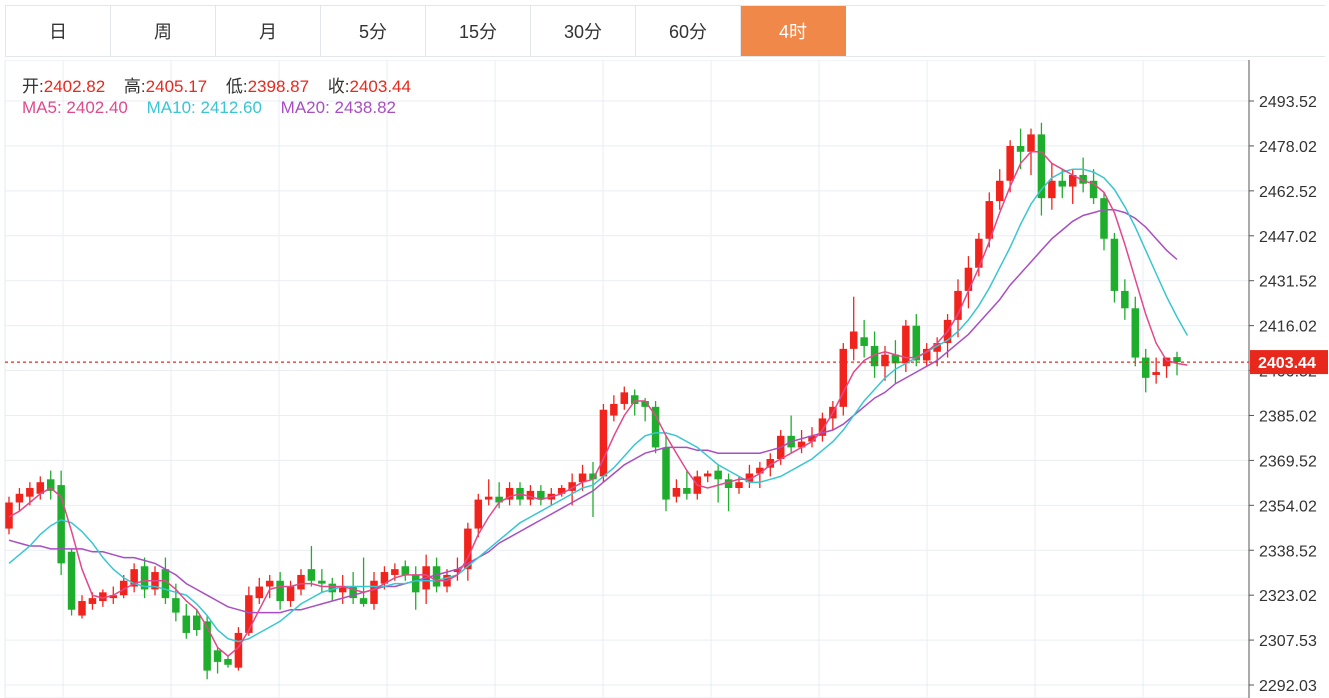 This screenshot has height=698, width=1329. I want to click on tab-15min: 15分, so click(478, 31).